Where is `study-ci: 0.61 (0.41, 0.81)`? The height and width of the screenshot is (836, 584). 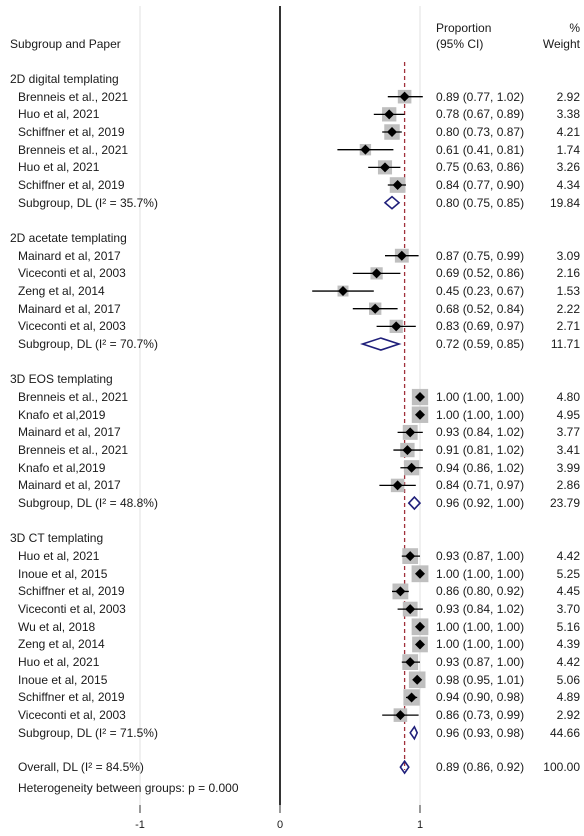 study-ci: 0.61 (0.41, 0.81) is located at coordinates (480, 149).